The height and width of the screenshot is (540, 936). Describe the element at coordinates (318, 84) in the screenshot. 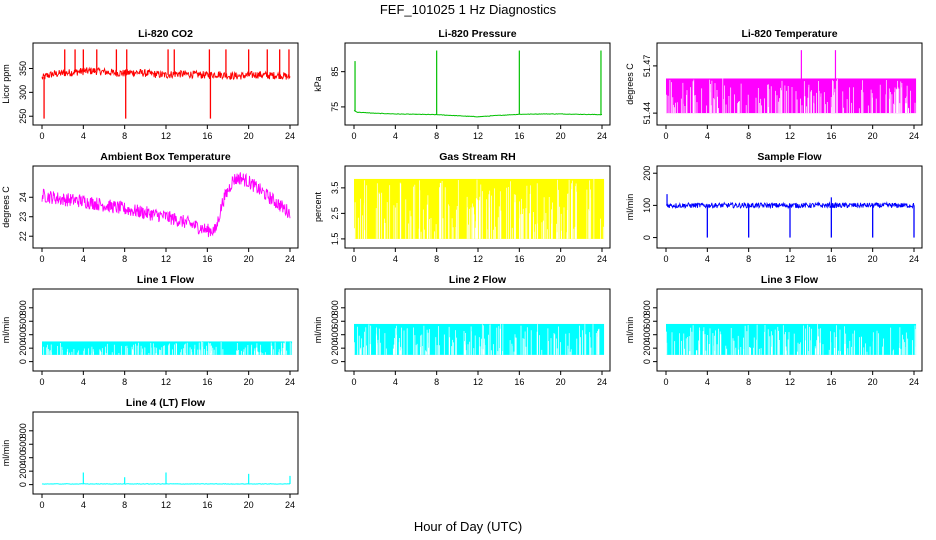

I see `y-axis-label: kPa` at that location.